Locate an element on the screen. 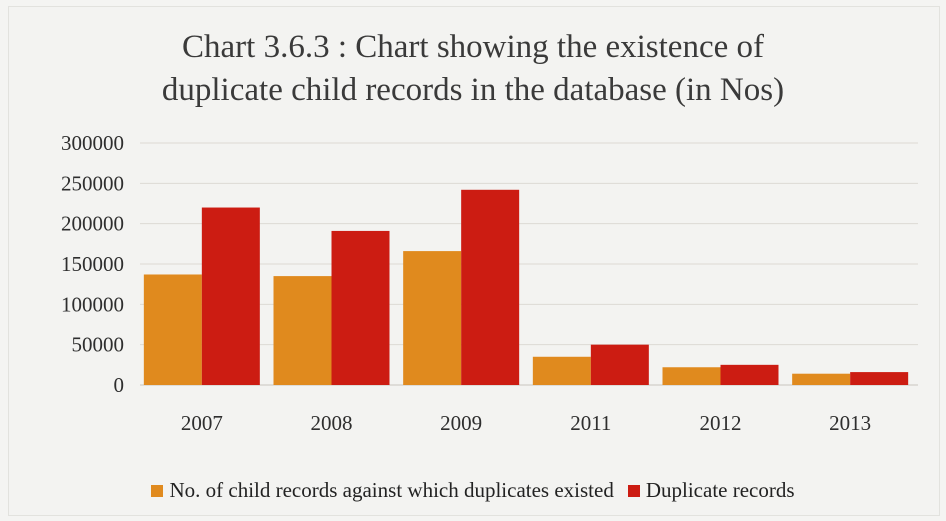 Image resolution: width=946 pixels, height=521 pixels. bar-duplicate-records-2009 is located at coordinates (490, 287).